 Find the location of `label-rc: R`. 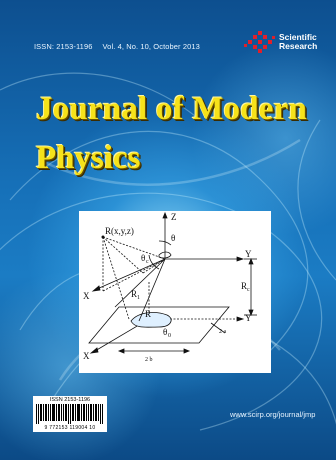

label-rc: R is located at coordinates (244, 286).